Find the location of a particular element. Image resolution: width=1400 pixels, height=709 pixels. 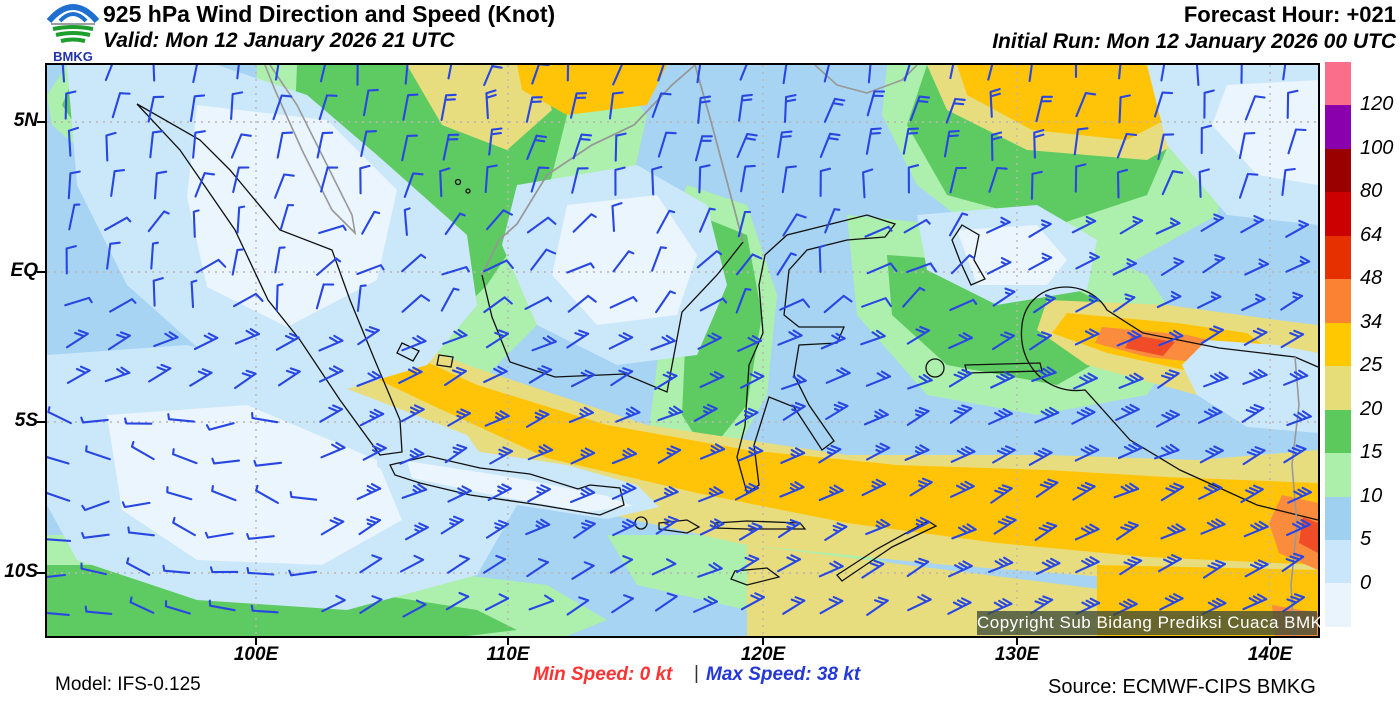

coastline is located at coordinates (269, 279).